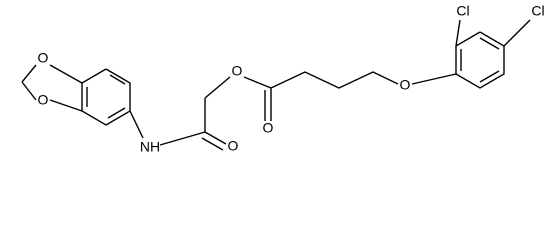 The height and width of the screenshot is (240, 560). I want to click on chain, so click(334, 80).